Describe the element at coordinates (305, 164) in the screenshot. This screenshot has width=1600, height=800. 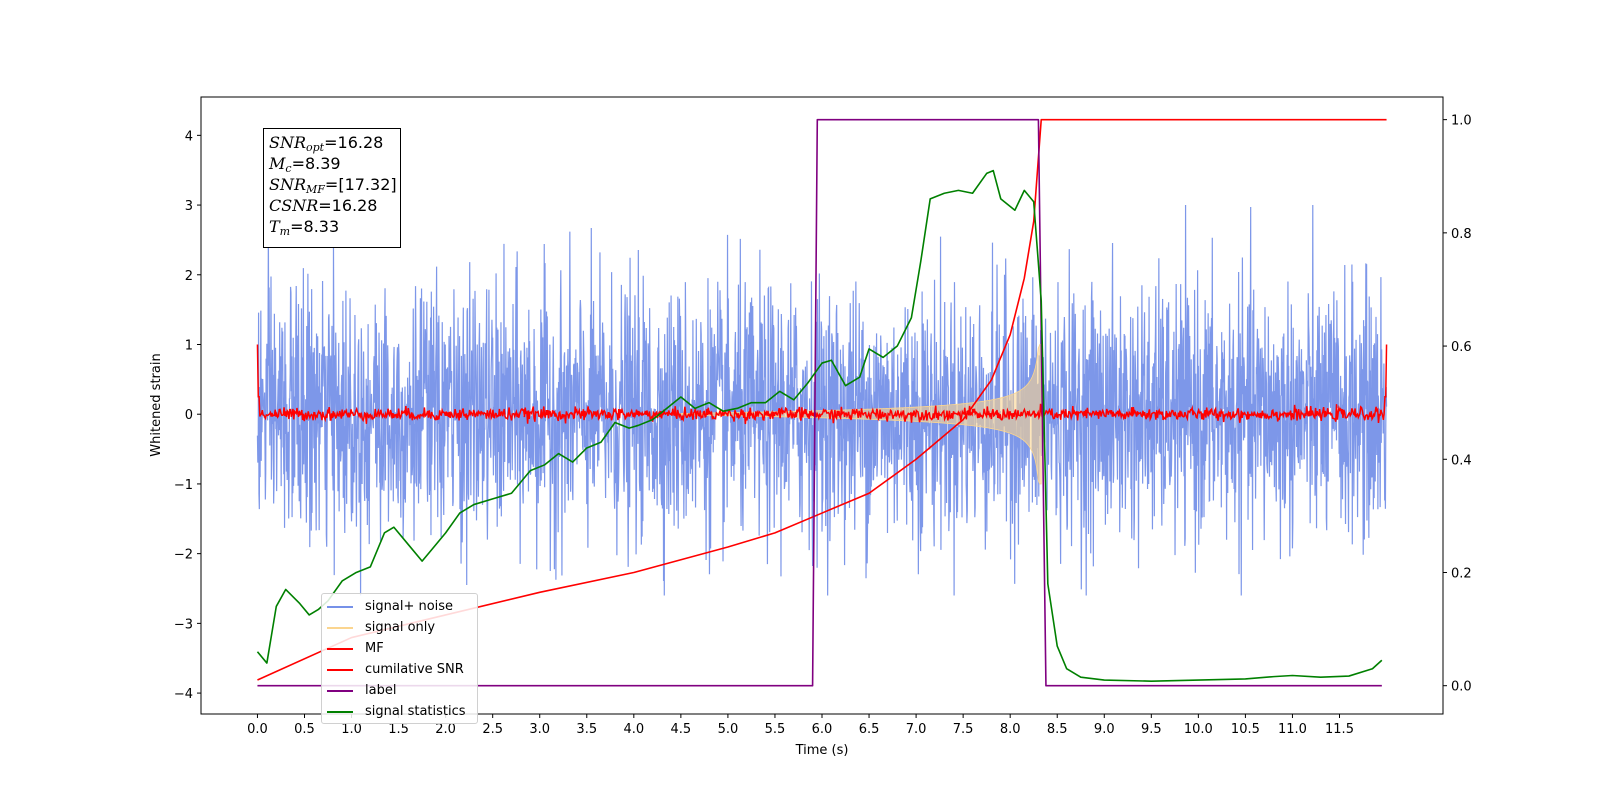
I see `annotation-mc: Mc=8.39` at that location.